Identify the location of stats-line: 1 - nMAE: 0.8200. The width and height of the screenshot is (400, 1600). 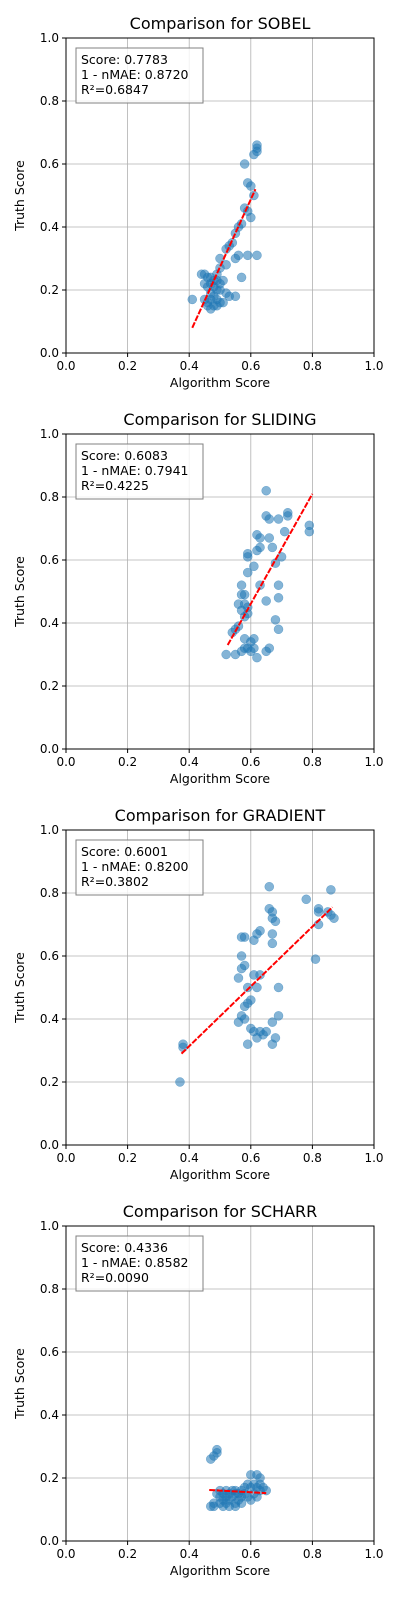
(135, 866).